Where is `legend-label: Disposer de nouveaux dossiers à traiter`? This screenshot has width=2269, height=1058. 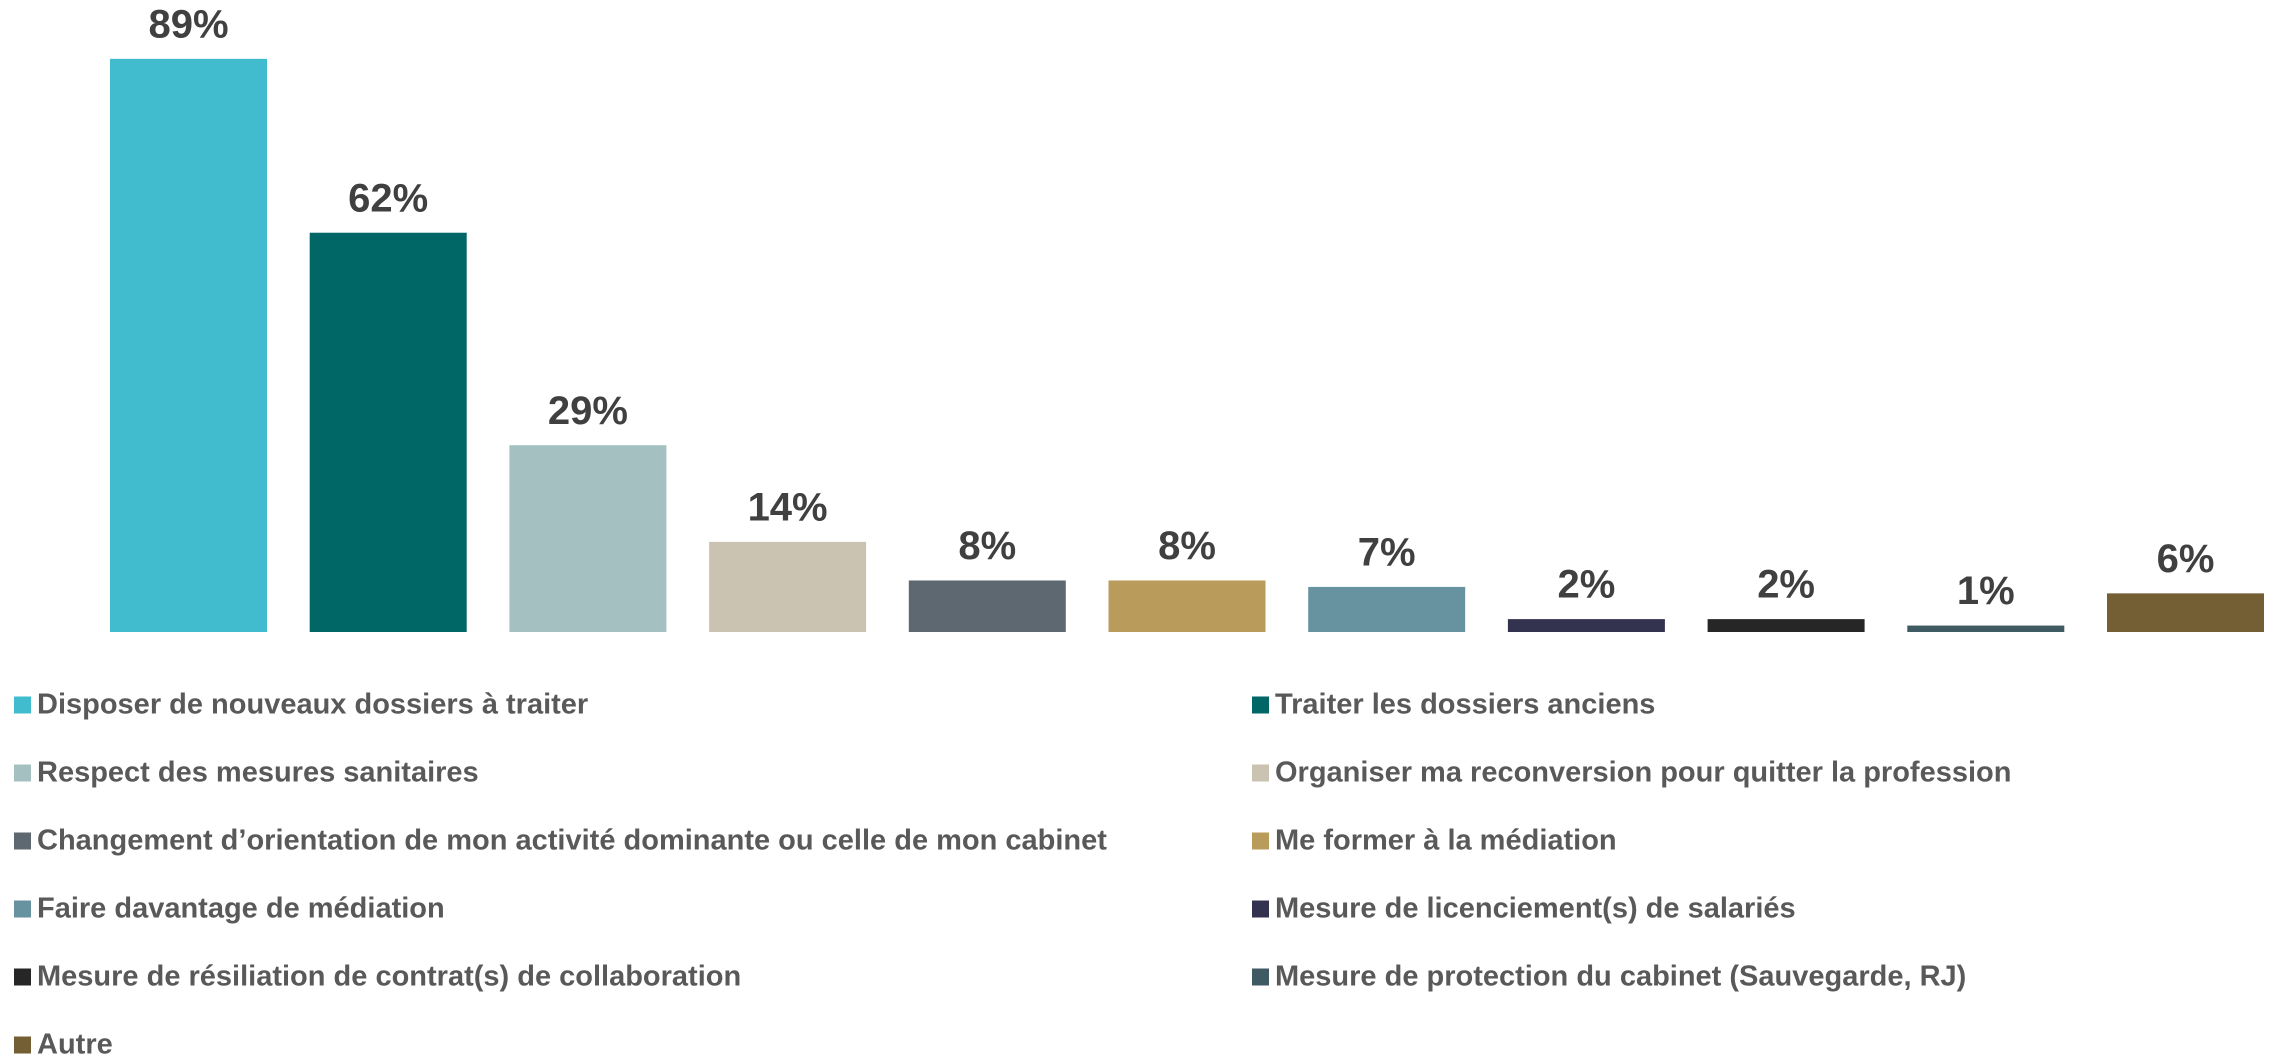 legend-label: Disposer de nouveaux dossiers à traiter is located at coordinates (312, 705).